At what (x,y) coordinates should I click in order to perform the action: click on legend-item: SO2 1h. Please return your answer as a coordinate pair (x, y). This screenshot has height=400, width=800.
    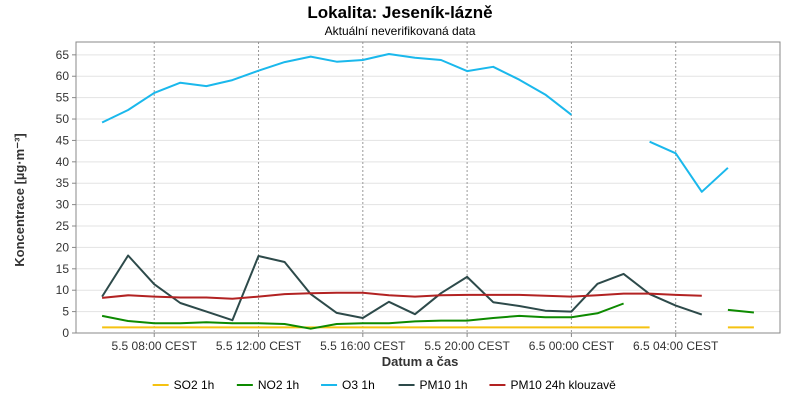
    Looking at the image, I should click on (183, 385).